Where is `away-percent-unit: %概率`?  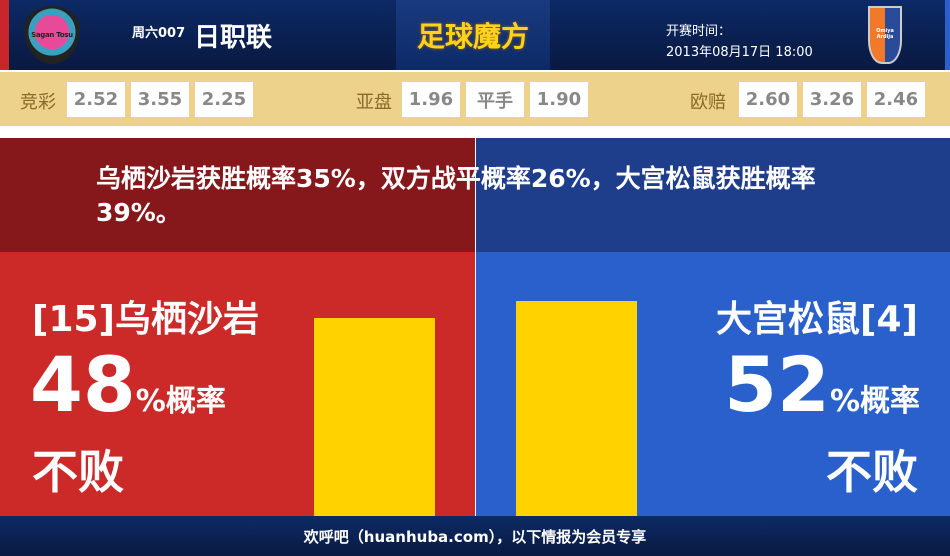
away-percent-unit: %概率 is located at coordinates (874, 401).